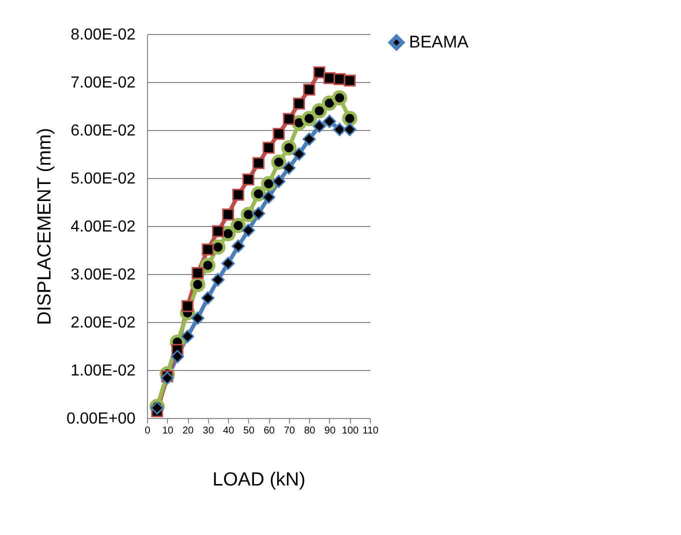  Describe the element at coordinates (147, 431) in the screenshot. I see `x-tick-label: 0` at that location.